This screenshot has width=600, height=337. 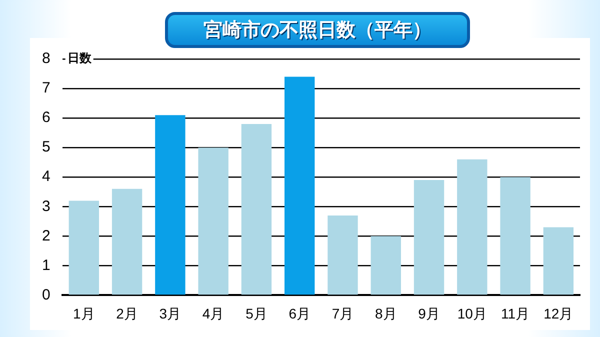 What do you see at coordinates (46, 235) in the screenshot?
I see `y-tick-label: 2` at bounding box center [46, 235].